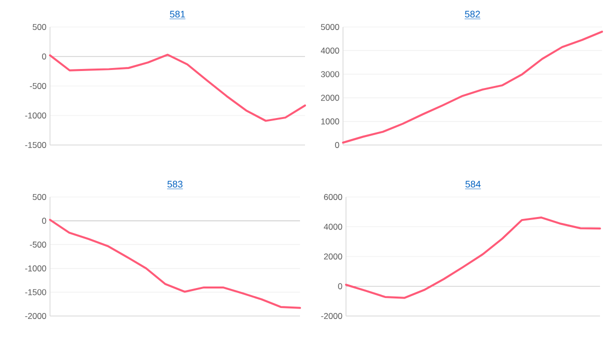 This screenshot has height=348, width=612. What do you see at coordinates (174, 184) in the screenshot?
I see `chart-title: 583` at bounding box center [174, 184].